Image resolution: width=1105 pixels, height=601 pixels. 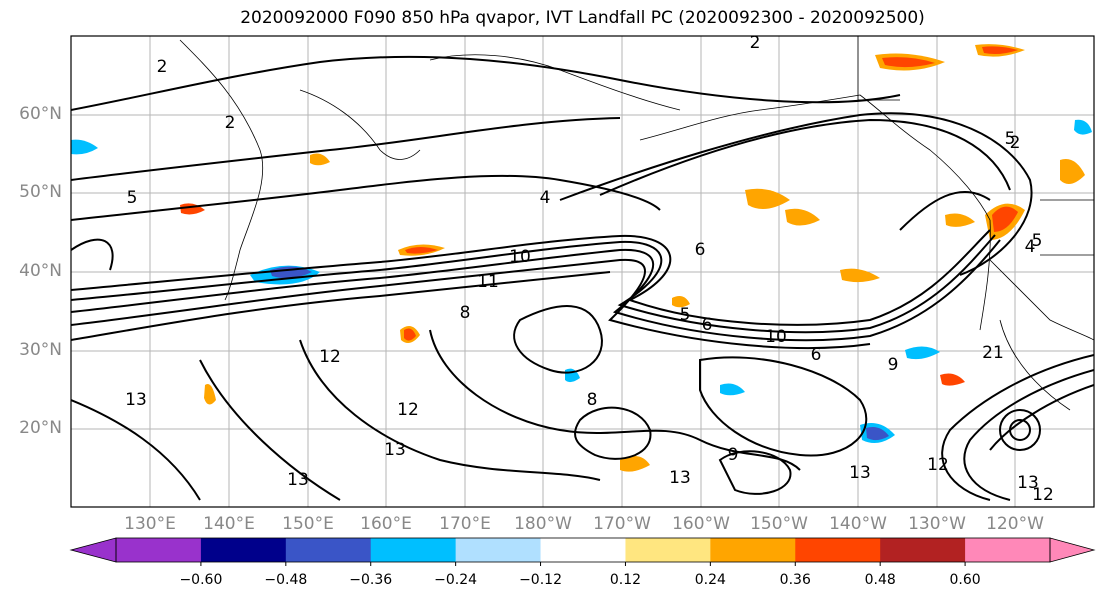 What do you see at coordinates (965, 580) in the screenshot?
I see `colorbar-tick-label: 0.60` at bounding box center [965, 580].